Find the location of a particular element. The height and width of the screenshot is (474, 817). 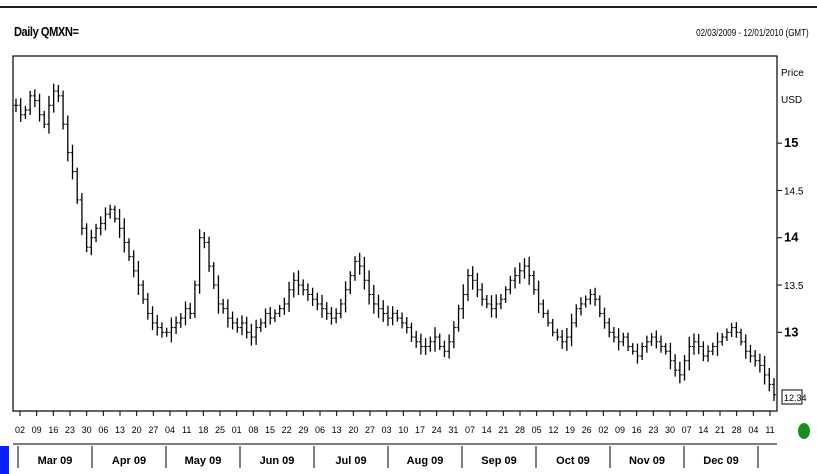

x-day-label: 26 is located at coordinates (587, 430).